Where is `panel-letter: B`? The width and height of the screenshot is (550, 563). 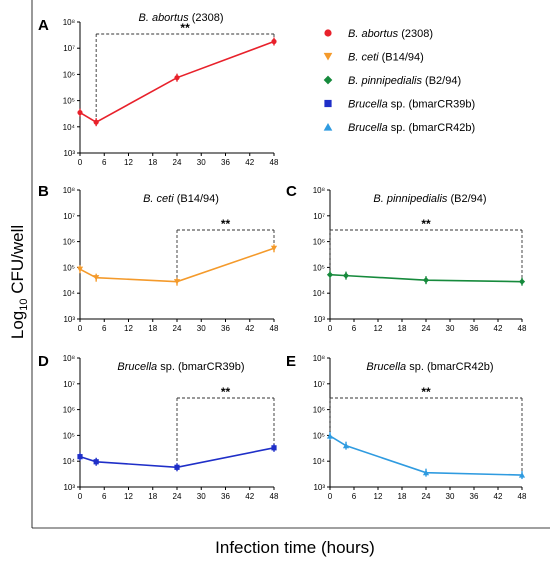
panel-letter: B is located at coordinates (43, 191).